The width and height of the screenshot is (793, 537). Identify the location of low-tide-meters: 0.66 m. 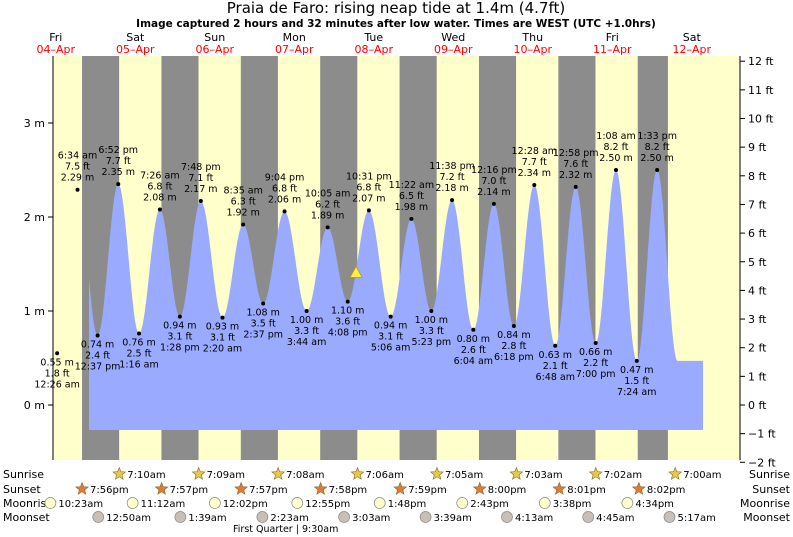
(595, 352).